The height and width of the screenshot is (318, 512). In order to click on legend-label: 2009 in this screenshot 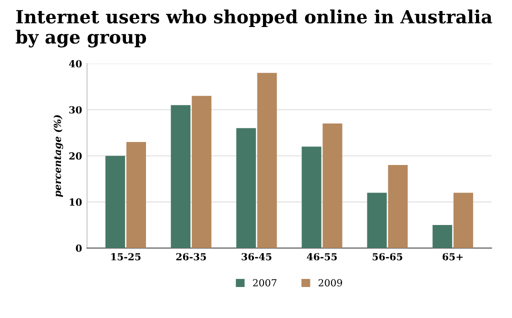, I will do `click(330, 282)`.